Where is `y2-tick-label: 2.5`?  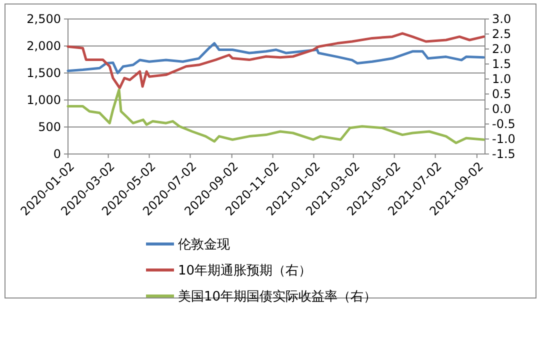 y2-tick-label: 2.5 is located at coordinates (502, 34).